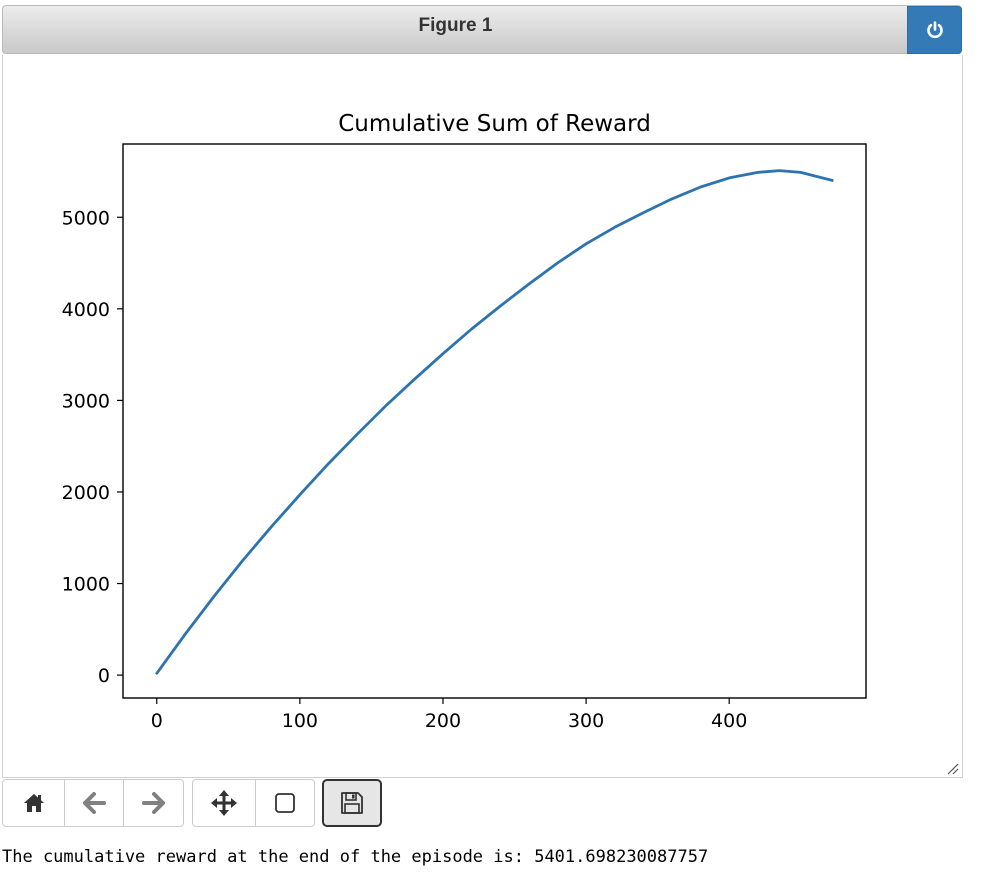 The height and width of the screenshot is (882, 981). I want to click on zoom-button, so click(284, 803).